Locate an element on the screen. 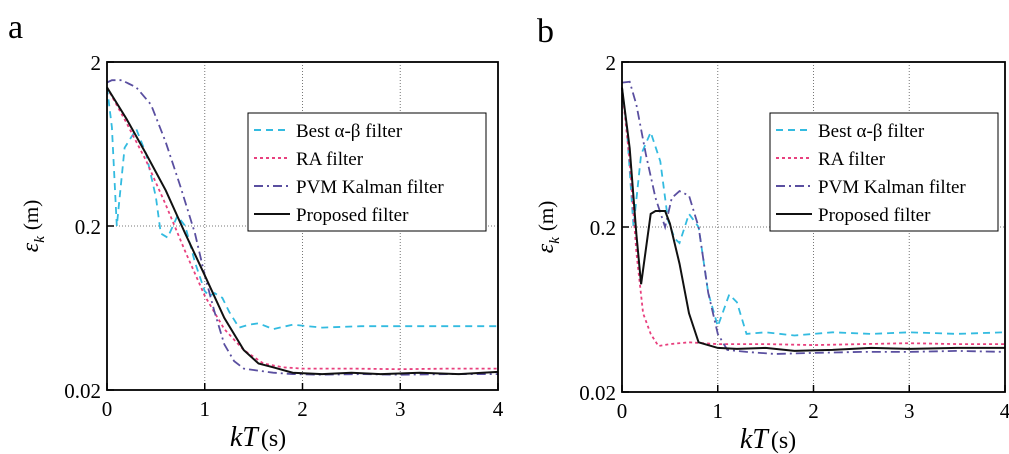 The height and width of the screenshot is (454, 1009). panel-letter: b is located at coordinates (545, 31).